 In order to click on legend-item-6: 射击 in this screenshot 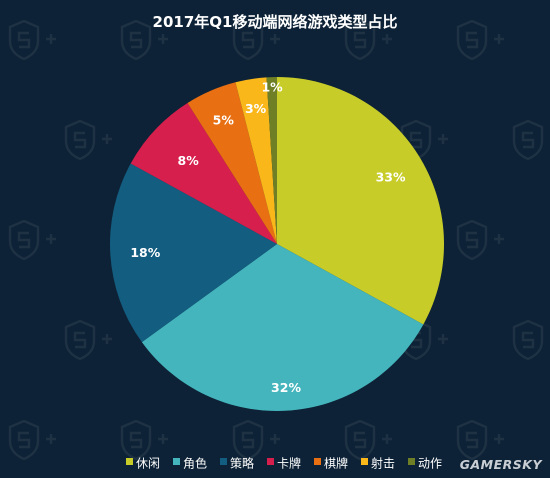, I will do `click(378, 463)`.